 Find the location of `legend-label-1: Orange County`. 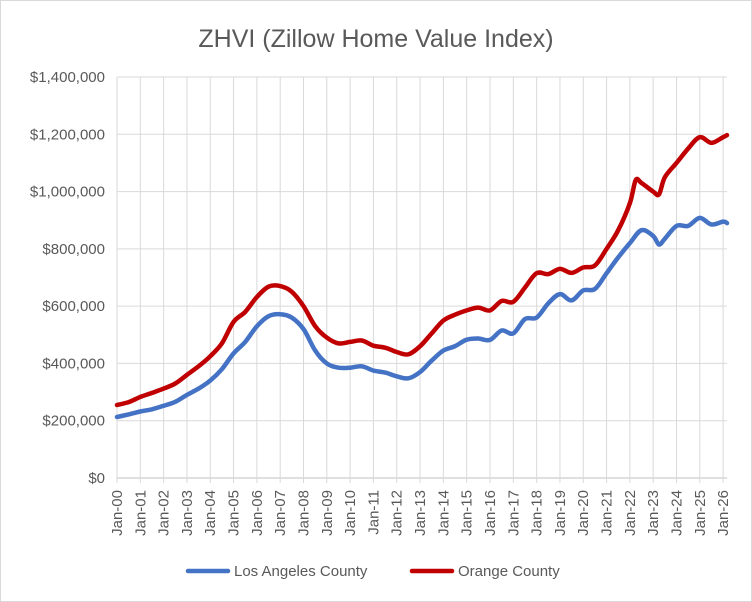

legend-label-1: Orange County is located at coordinates (509, 571).